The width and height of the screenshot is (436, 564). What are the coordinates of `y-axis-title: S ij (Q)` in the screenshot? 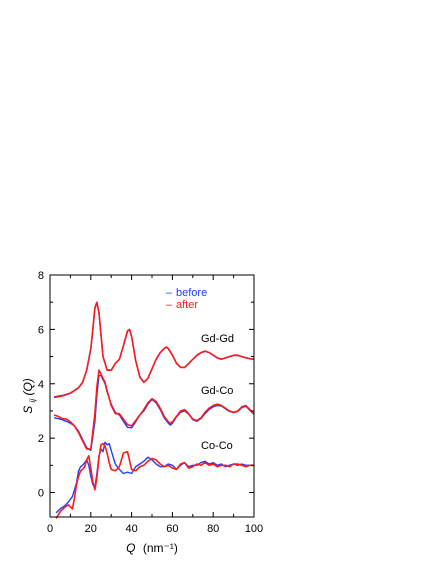 It's located at (29, 396).